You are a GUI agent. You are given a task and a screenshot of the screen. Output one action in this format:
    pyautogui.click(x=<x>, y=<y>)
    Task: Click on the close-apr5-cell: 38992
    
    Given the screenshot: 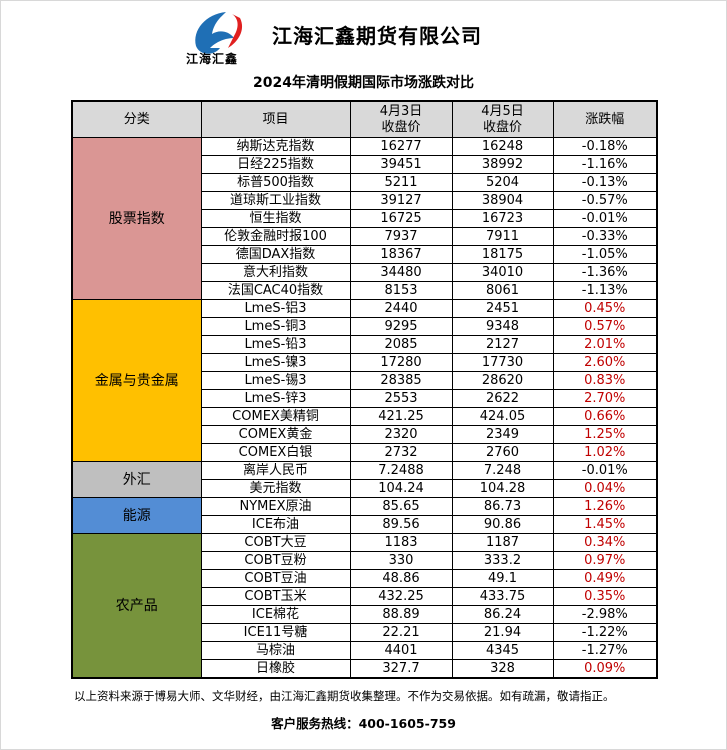 What is the action you would take?
    pyautogui.click(x=502, y=164)
    